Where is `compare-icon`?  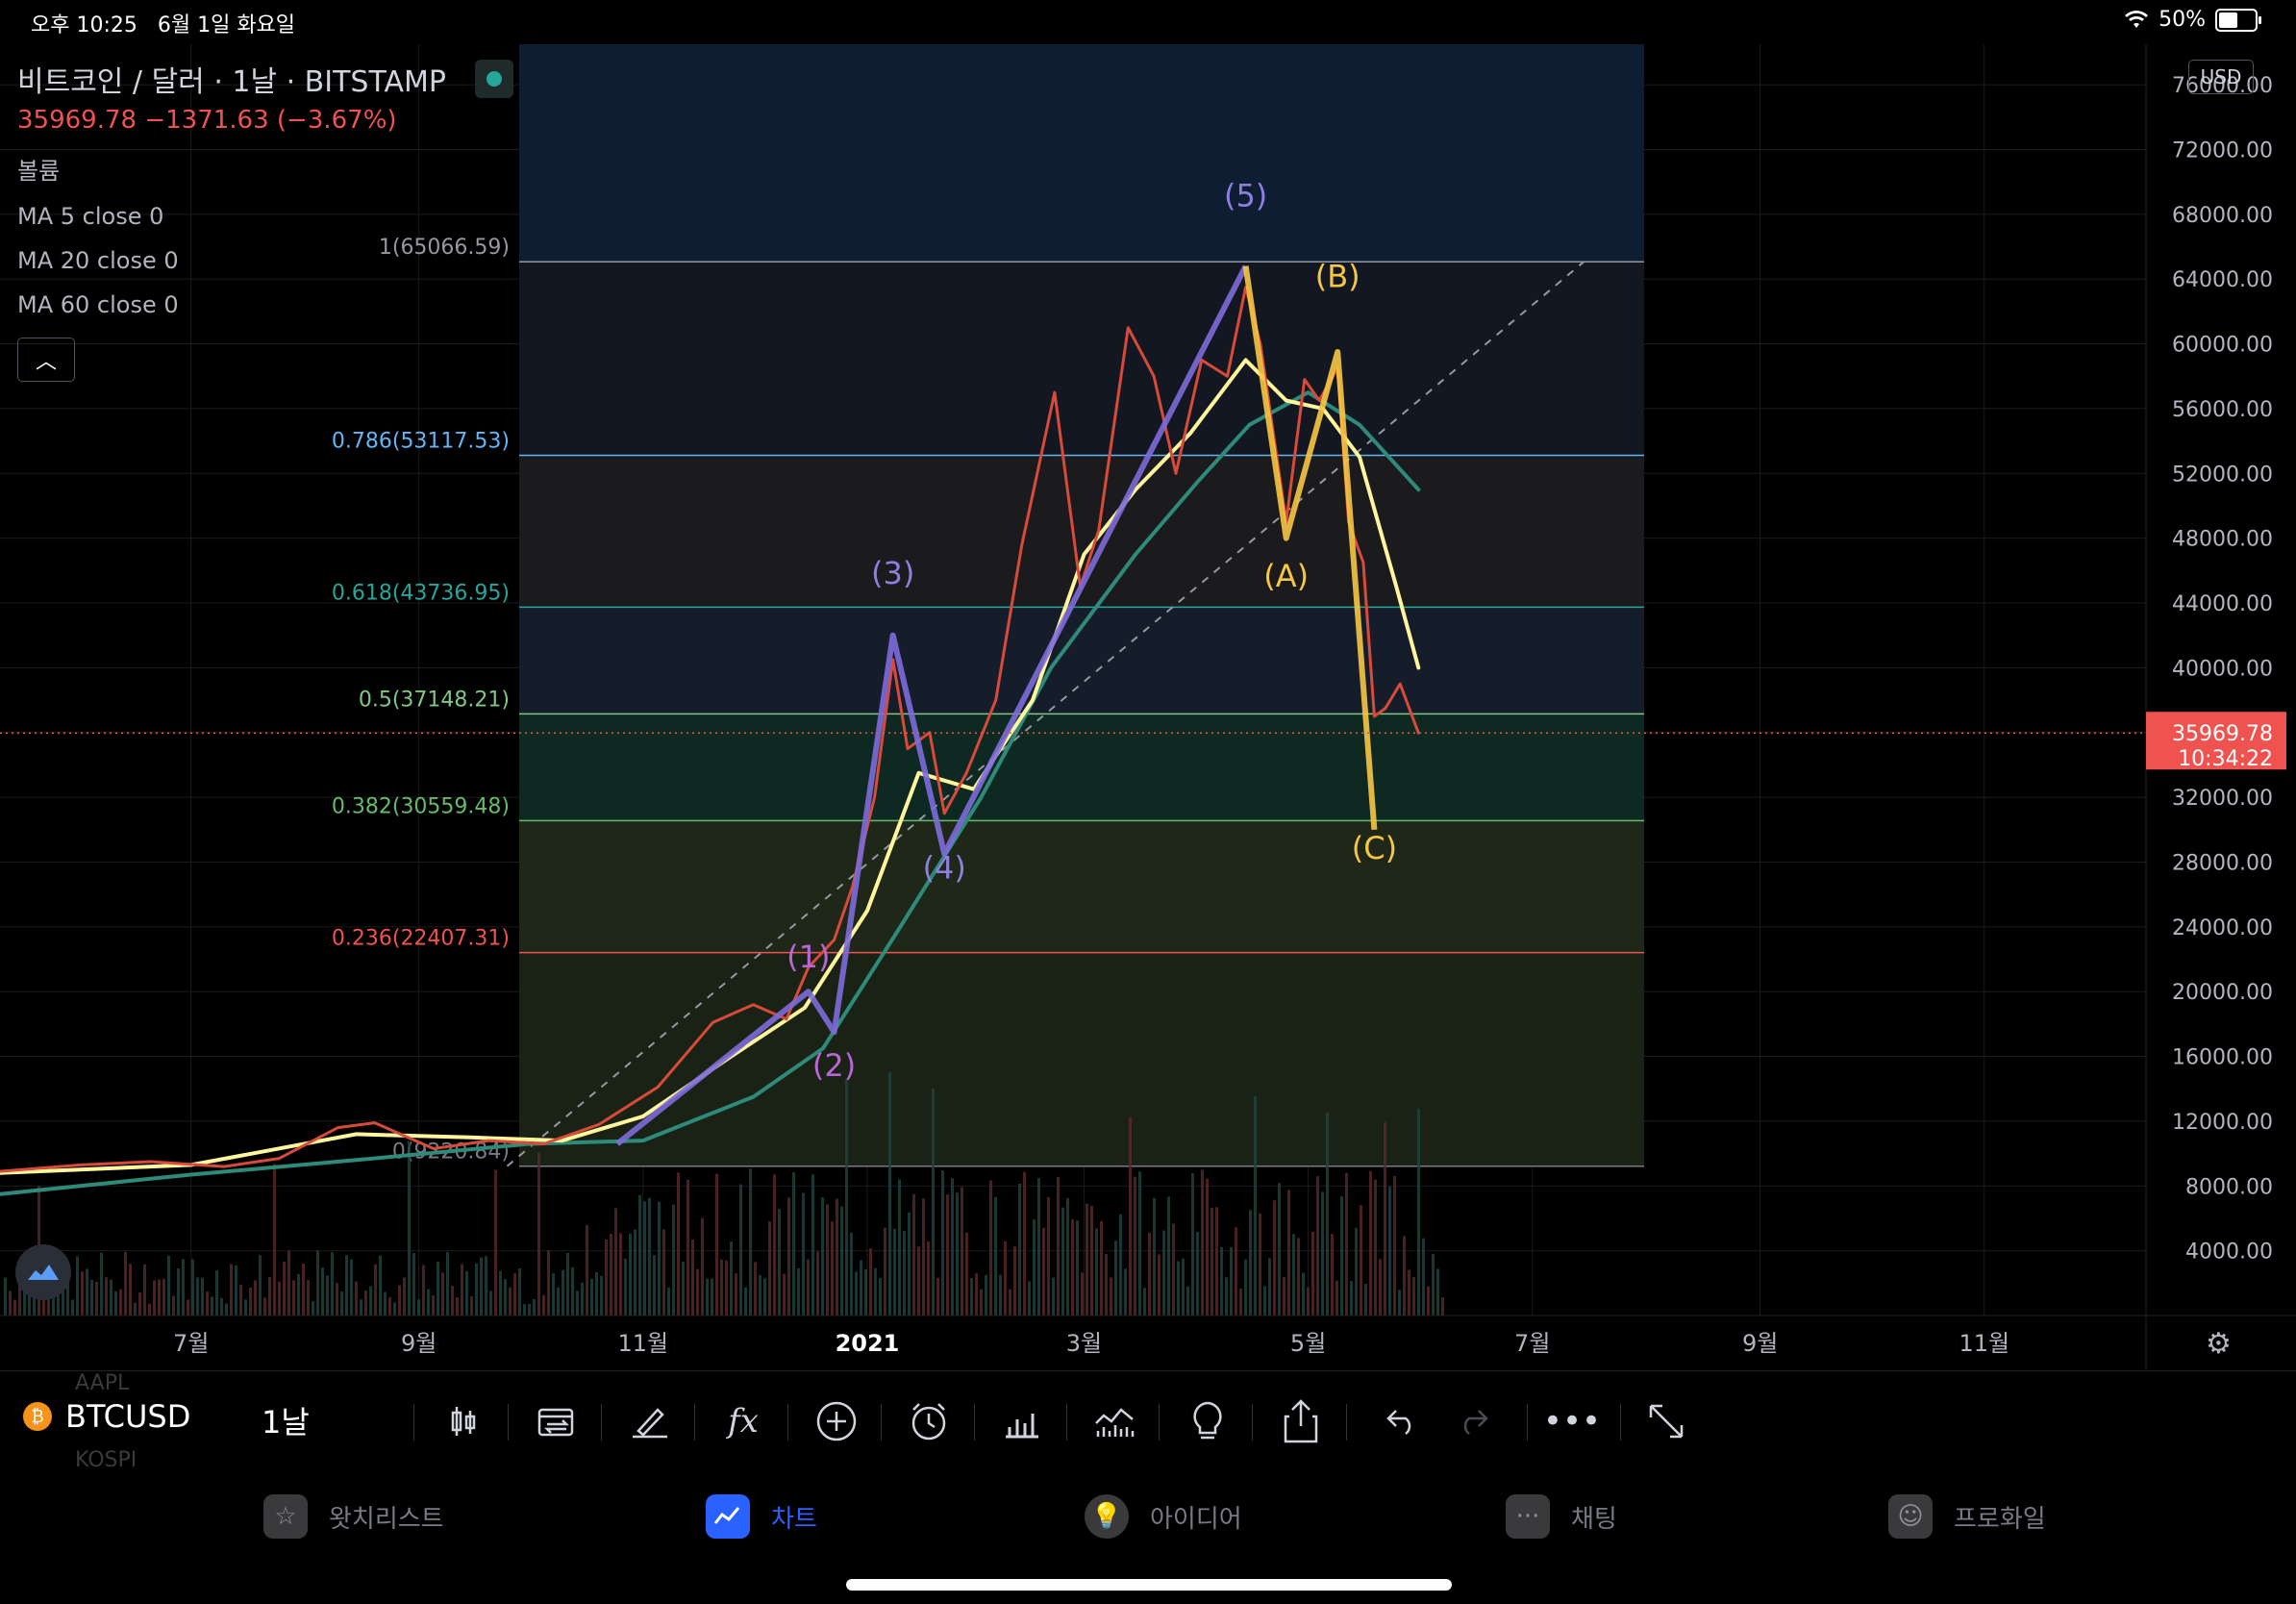
compare-icon is located at coordinates (557, 1421).